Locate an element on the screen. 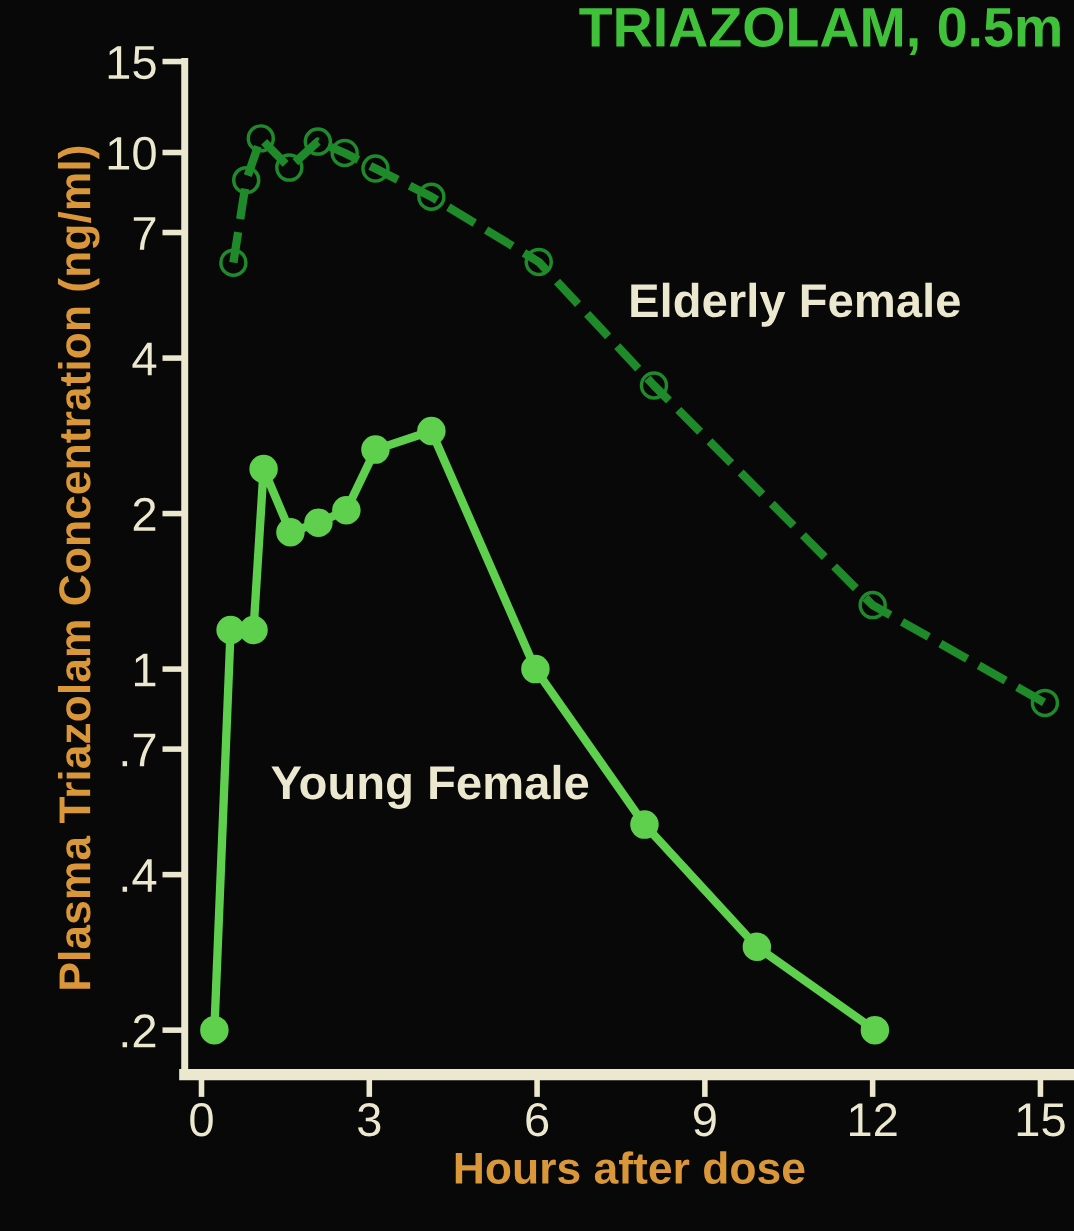 The height and width of the screenshot is (1231, 1074). x-tick-label: 15 is located at coordinates (1041, 1120).